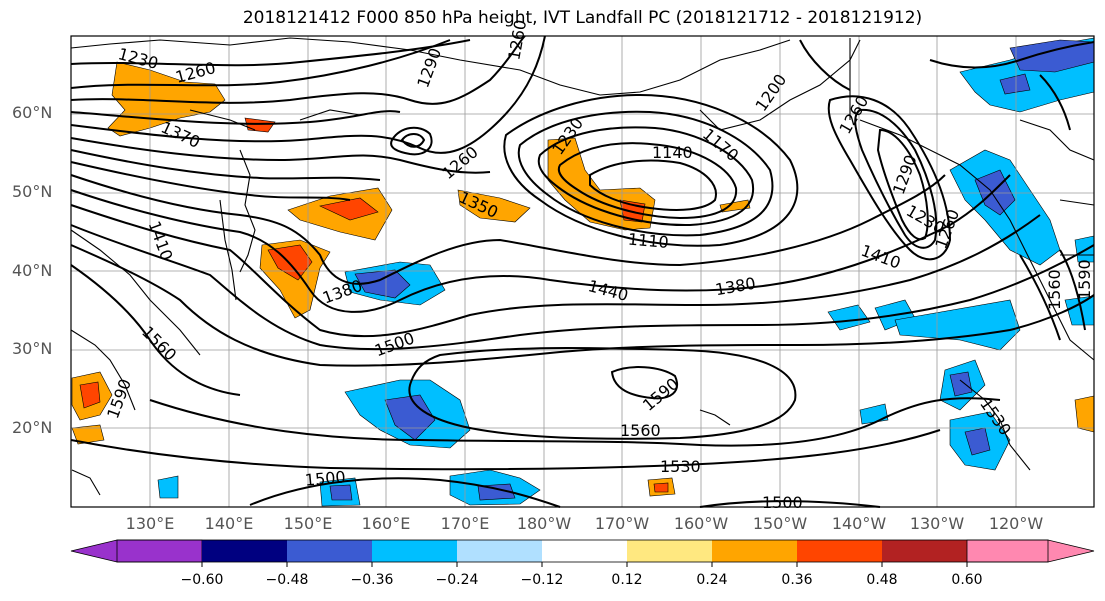  I want to click on lon-label: 170°E, so click(465, 523).